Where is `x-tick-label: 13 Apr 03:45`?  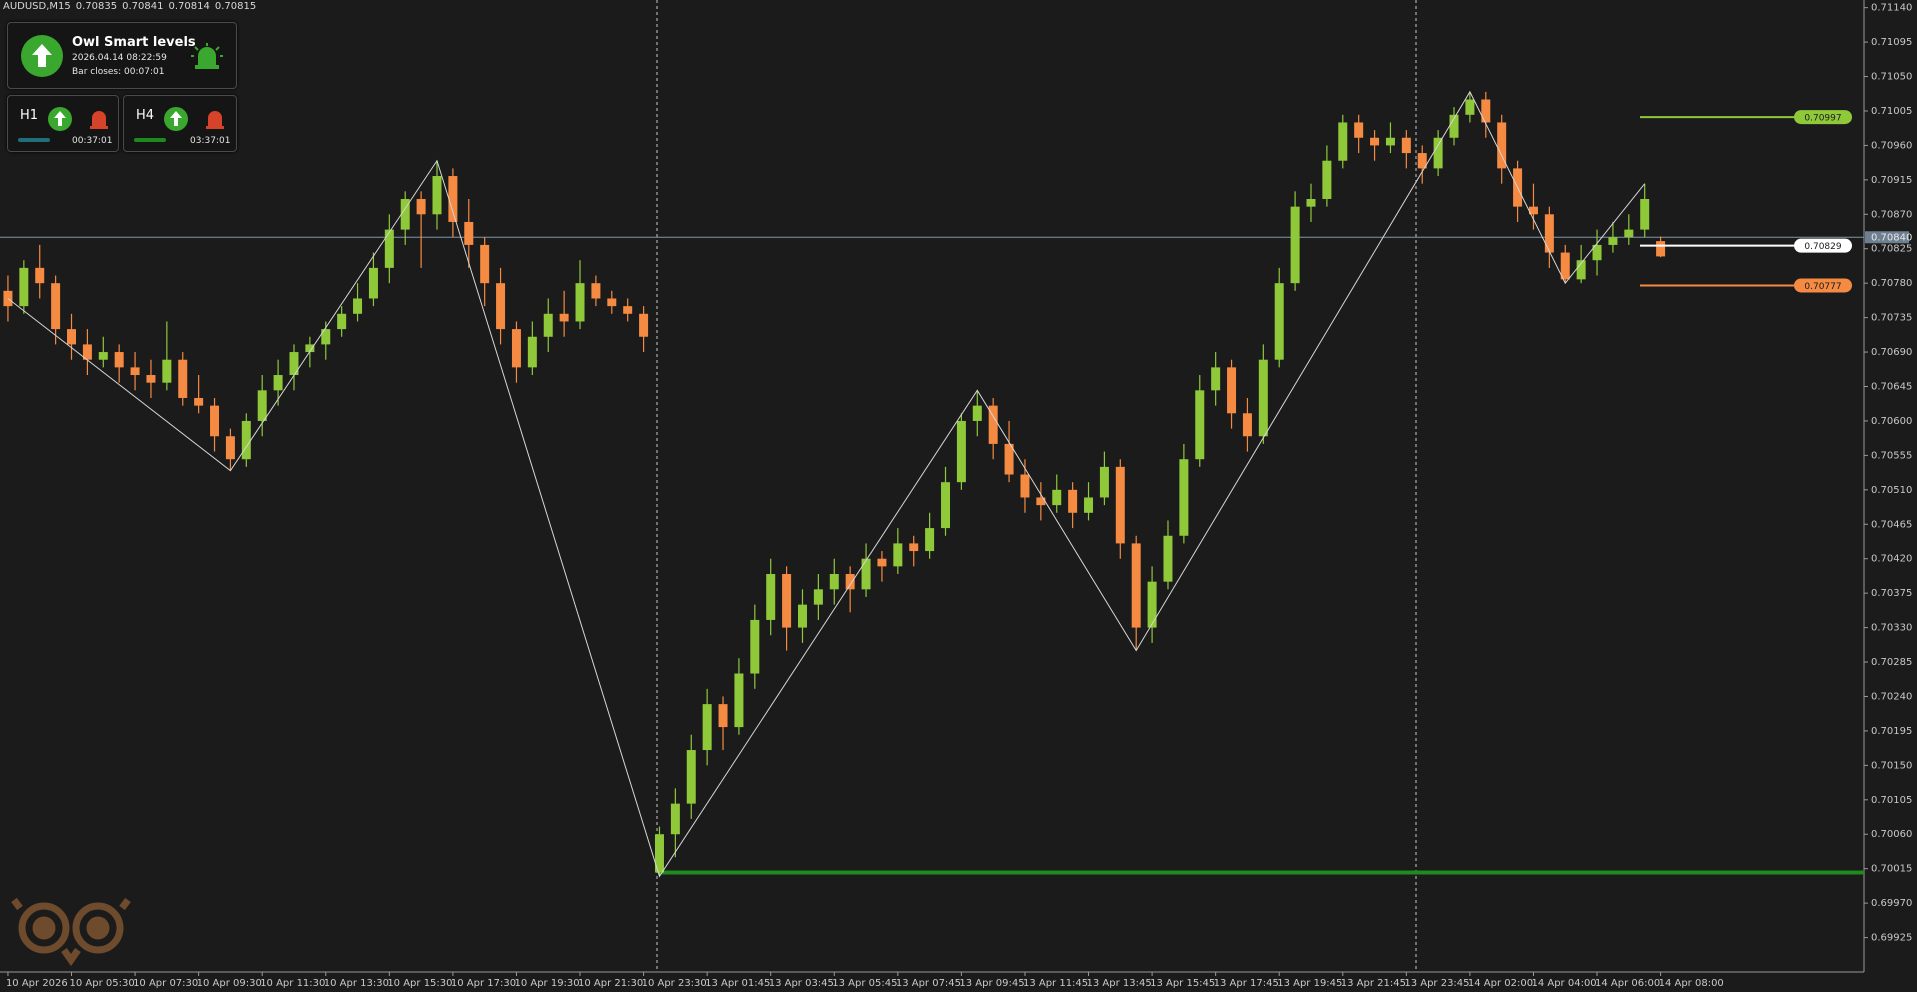 x-tick-label: 13 Apr 03:45 is located at coordinates (801, 983).